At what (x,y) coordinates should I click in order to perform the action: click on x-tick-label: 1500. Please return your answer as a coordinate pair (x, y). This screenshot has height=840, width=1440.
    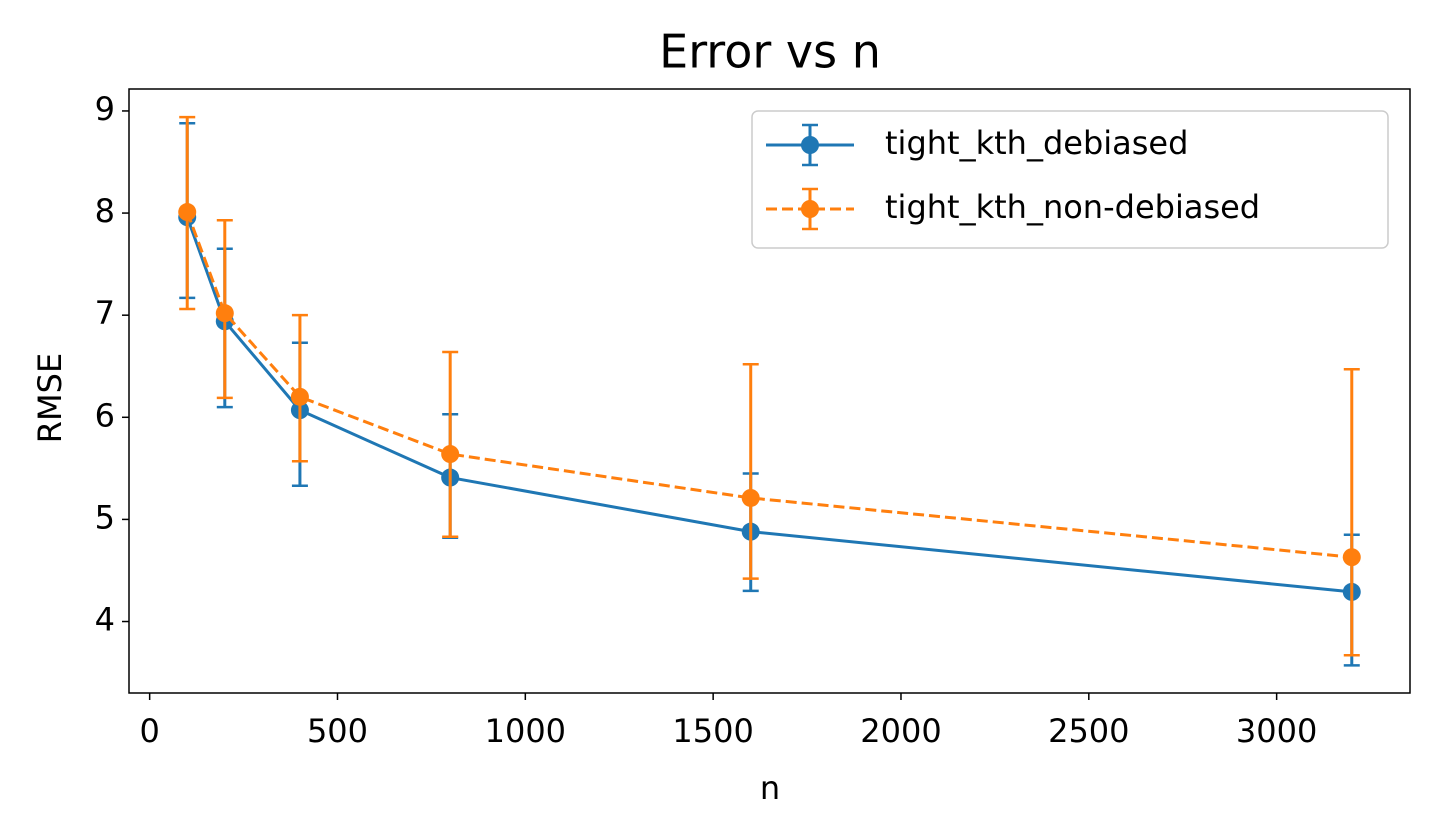
    Looking at the image, I should click on (712, 731).